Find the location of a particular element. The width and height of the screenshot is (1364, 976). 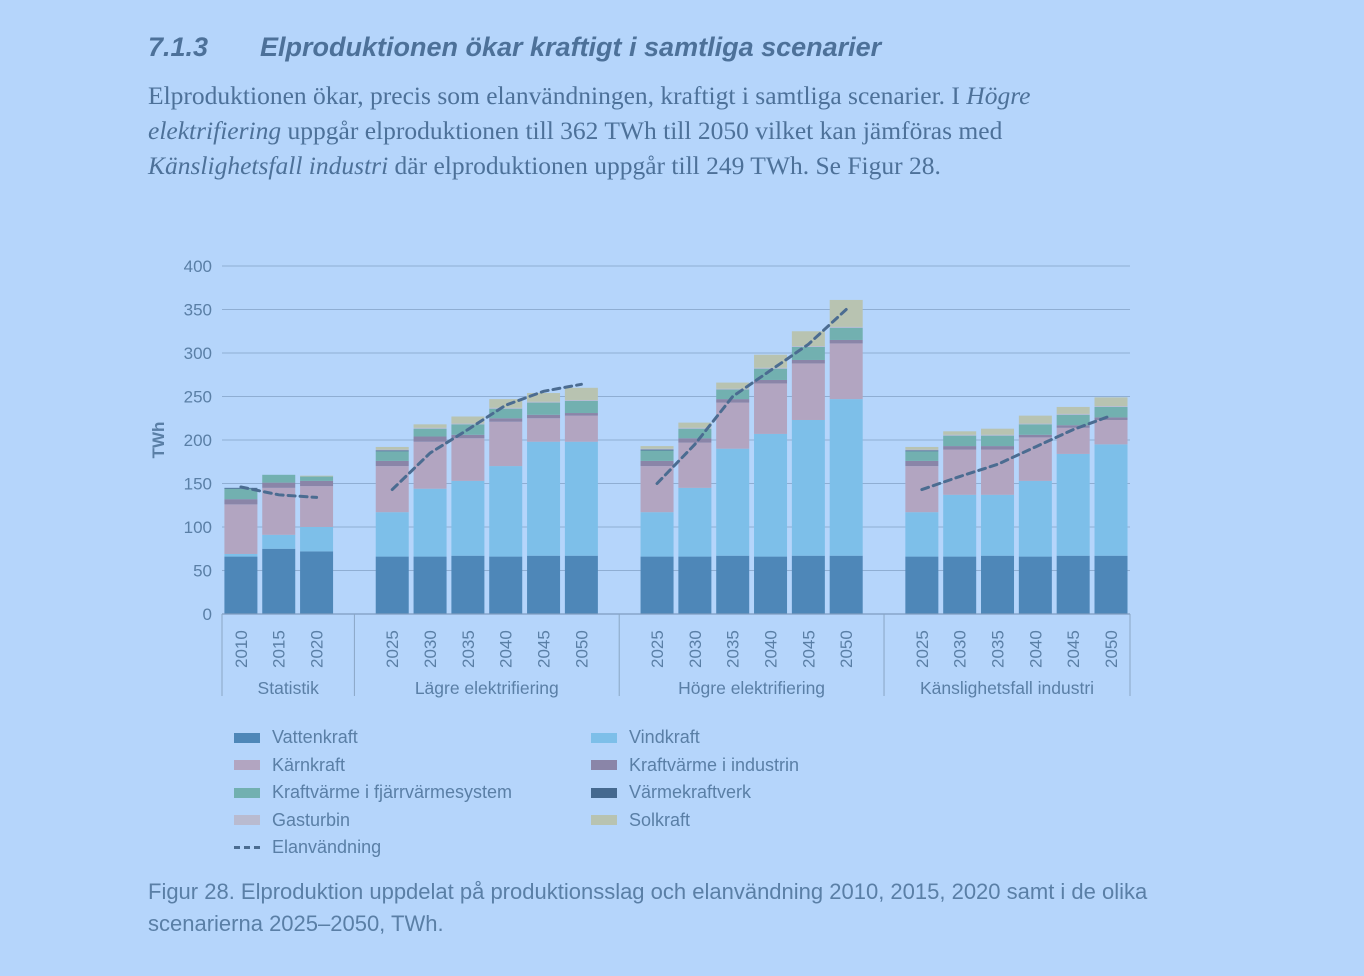

legend-label-gasturbin: Gasturbin is located at coordinates (311, 819).